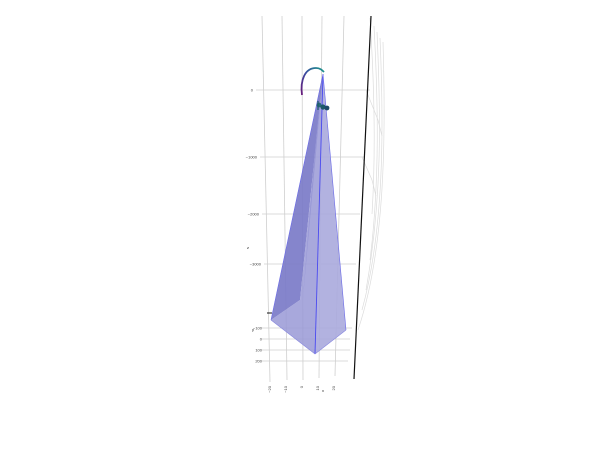 This screenshot has height=450, width=600. Describe the element at coordinates (362, 197) in the screenshot. I see `z-axis-line` at that location.